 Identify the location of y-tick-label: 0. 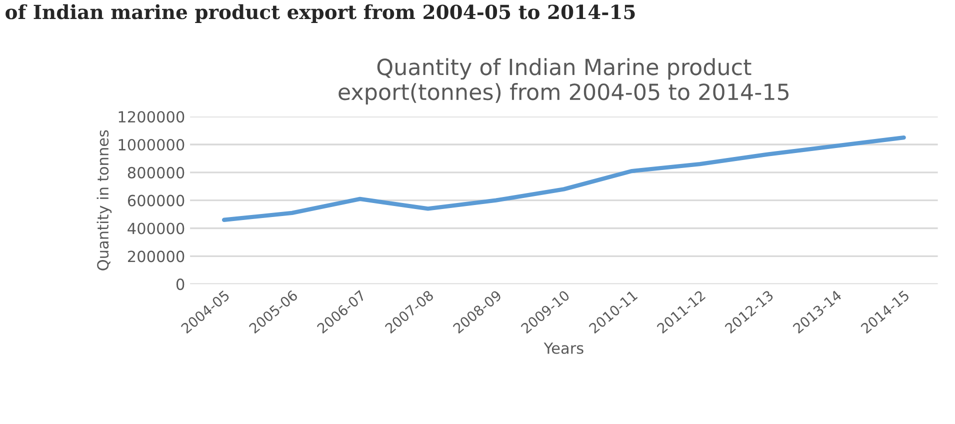
(180, 284).